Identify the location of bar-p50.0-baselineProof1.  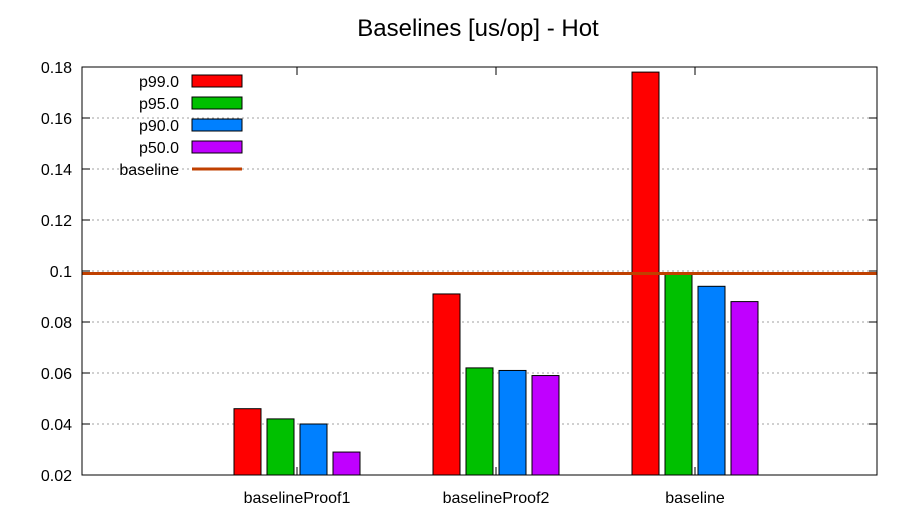
(346, 463).